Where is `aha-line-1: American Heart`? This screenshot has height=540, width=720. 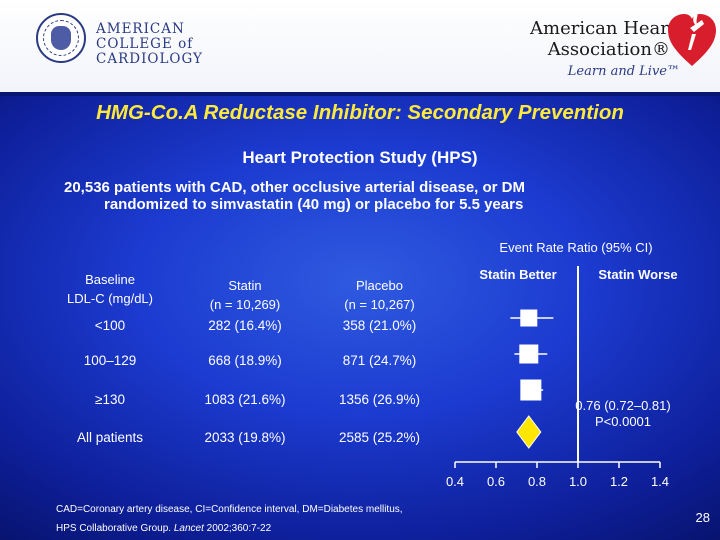 aha-line-1: American Heart is located at coordinates (603, 28).